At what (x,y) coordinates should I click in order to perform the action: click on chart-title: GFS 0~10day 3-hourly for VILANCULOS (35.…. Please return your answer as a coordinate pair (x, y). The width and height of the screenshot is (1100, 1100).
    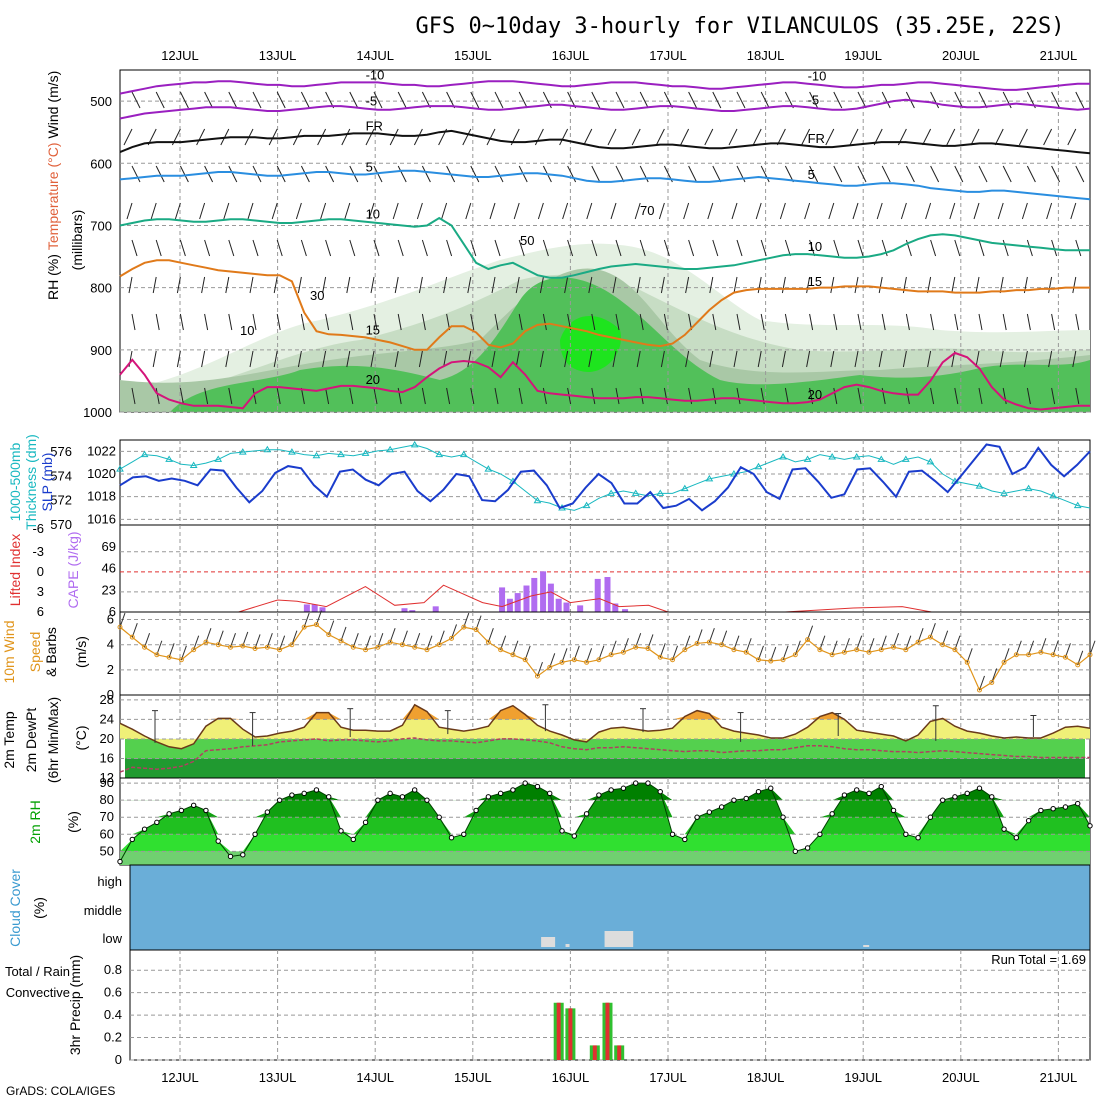
    Looking at the image, I should click on (739, 26).